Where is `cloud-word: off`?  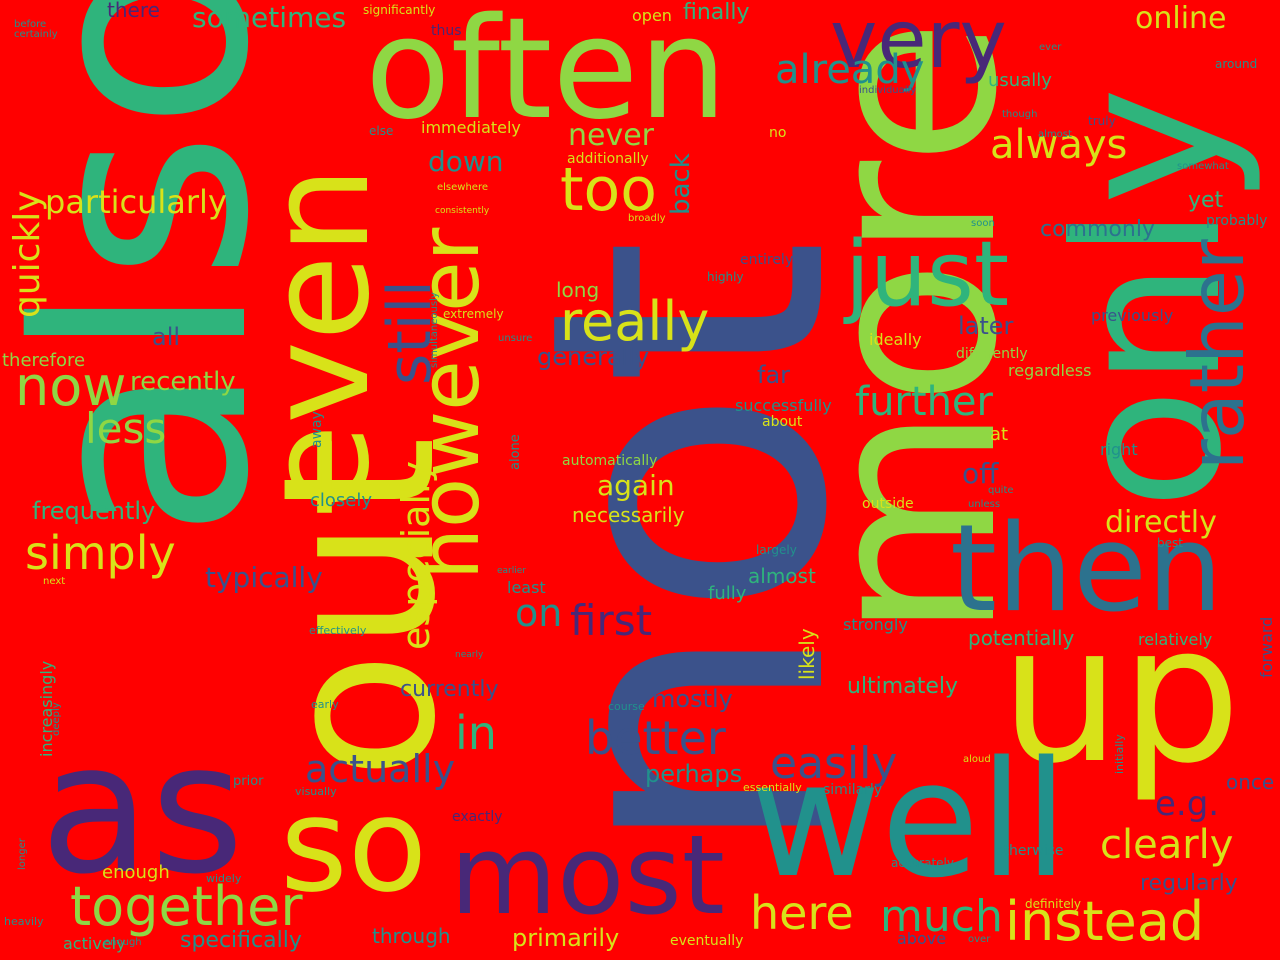
cloud-word: off is located at coordinates (980, 473).